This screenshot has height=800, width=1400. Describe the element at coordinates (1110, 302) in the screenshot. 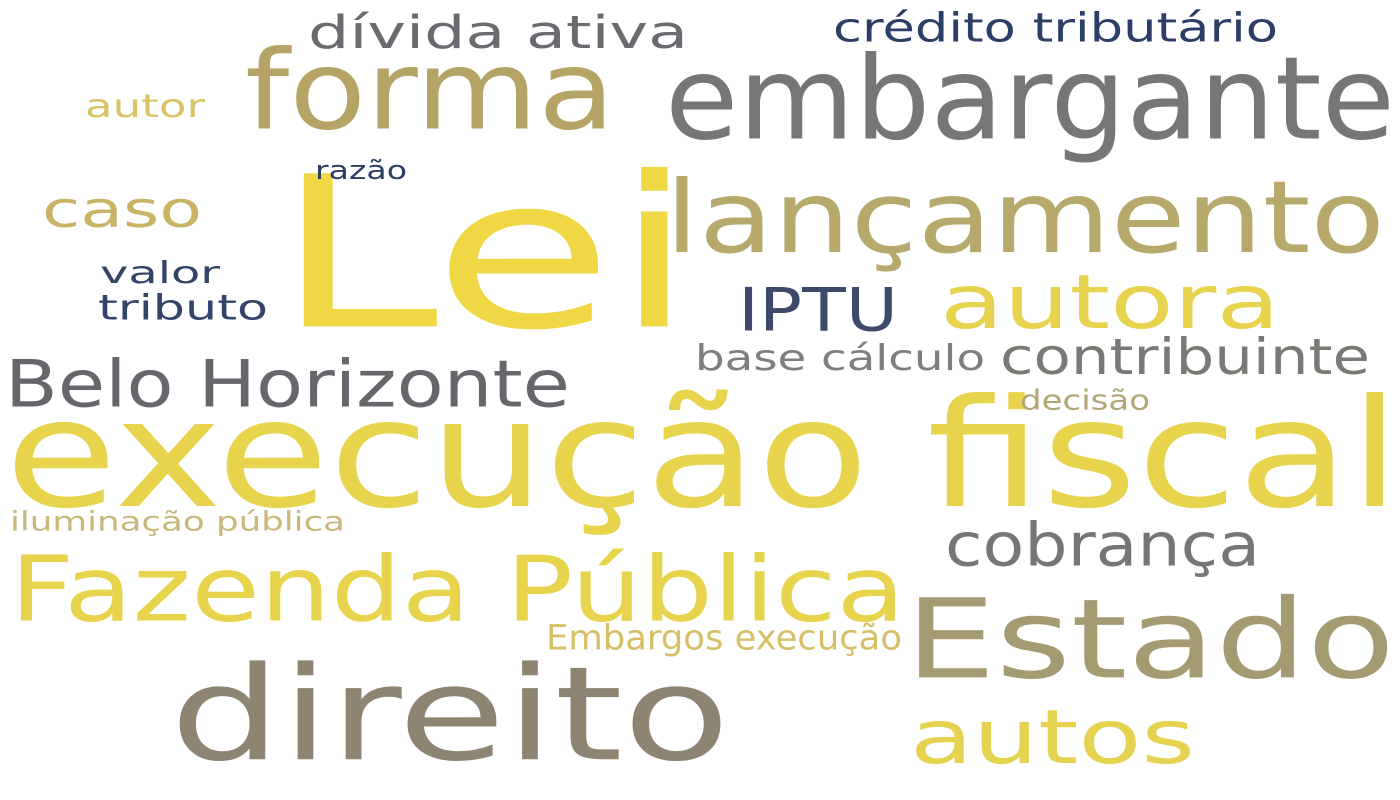

I see `word-autora: autora` at that location.